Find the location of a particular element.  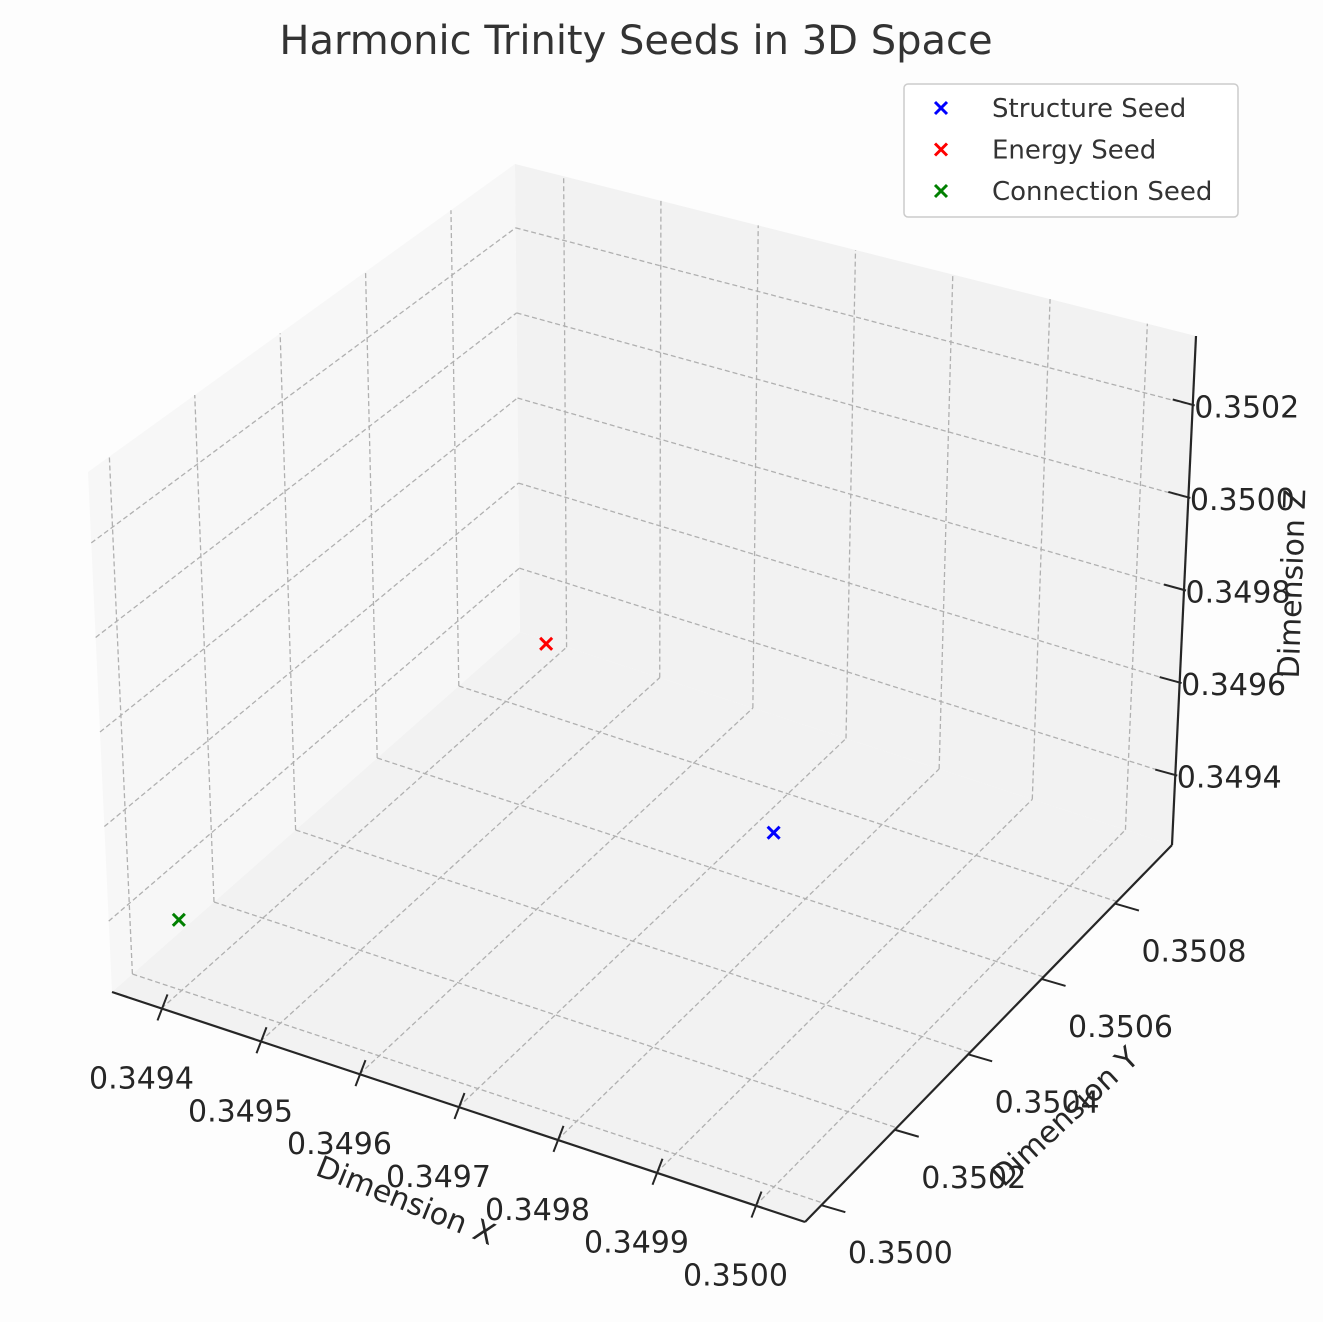

legend-box is located at coordinates (1071, 150).